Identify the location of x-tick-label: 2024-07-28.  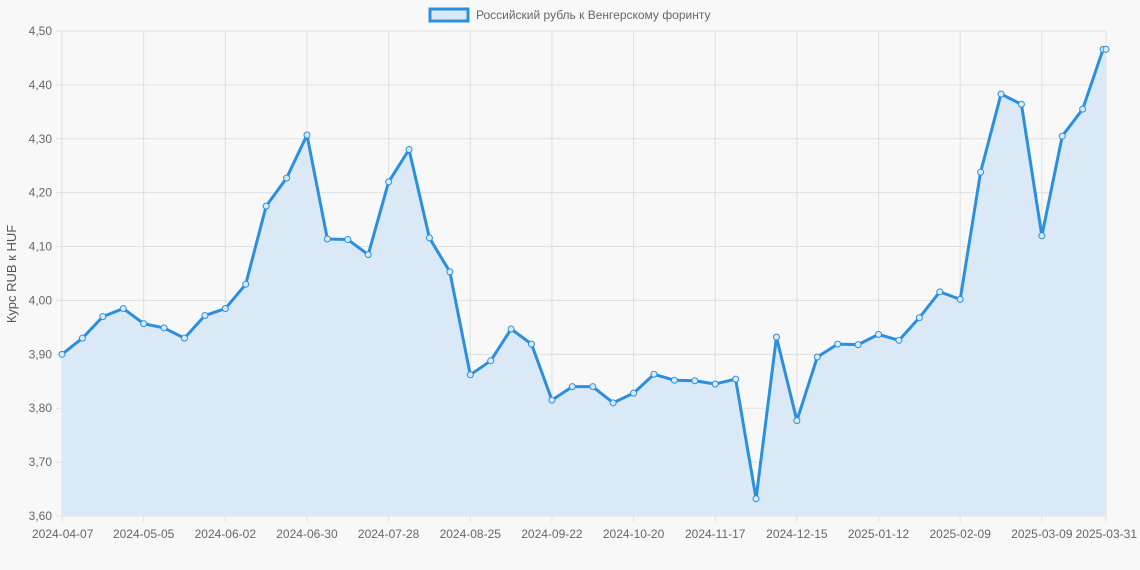
(389, 534).